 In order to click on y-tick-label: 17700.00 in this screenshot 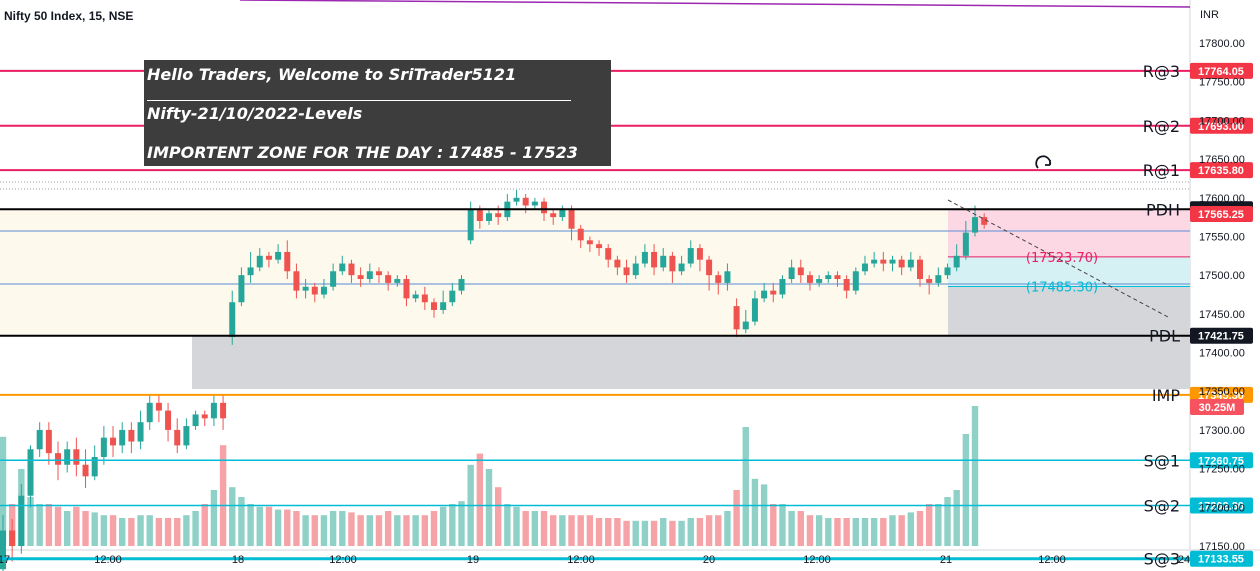, I will do `click(1222, 121)`.